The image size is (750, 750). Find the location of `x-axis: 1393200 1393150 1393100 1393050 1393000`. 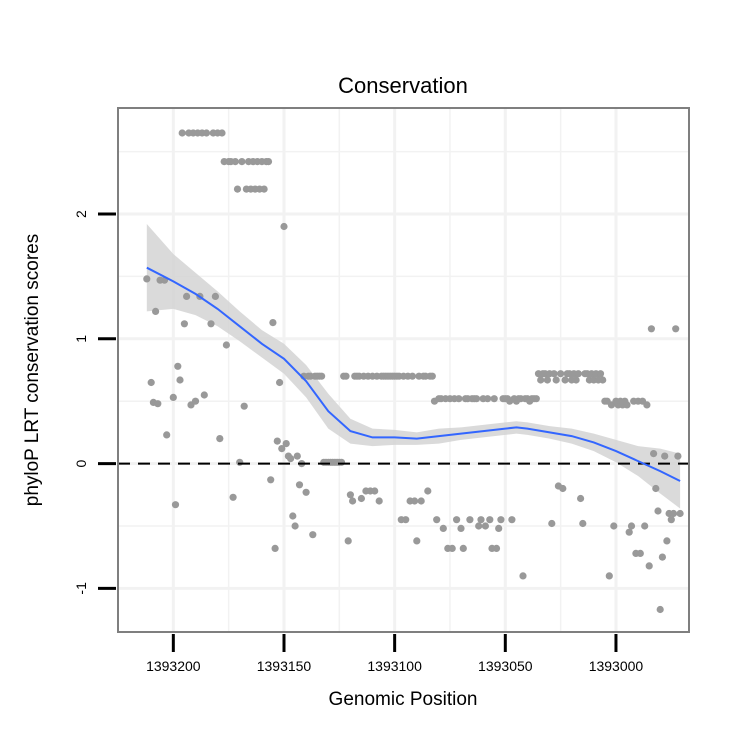

x-axis: 1393200 1393150 1393100 1393050 1393000 is located at coordinates (394, 654).